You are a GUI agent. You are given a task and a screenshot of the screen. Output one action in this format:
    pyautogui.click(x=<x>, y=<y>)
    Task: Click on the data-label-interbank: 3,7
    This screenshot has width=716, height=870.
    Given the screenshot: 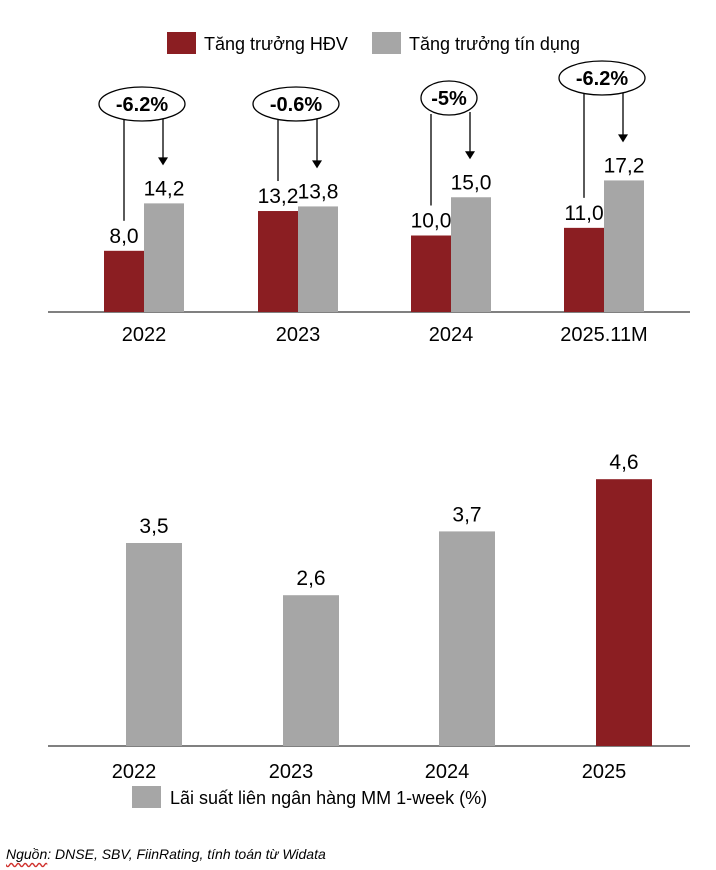 What is the action you would take?
    pyautogui.click(x=466, y=514)
    